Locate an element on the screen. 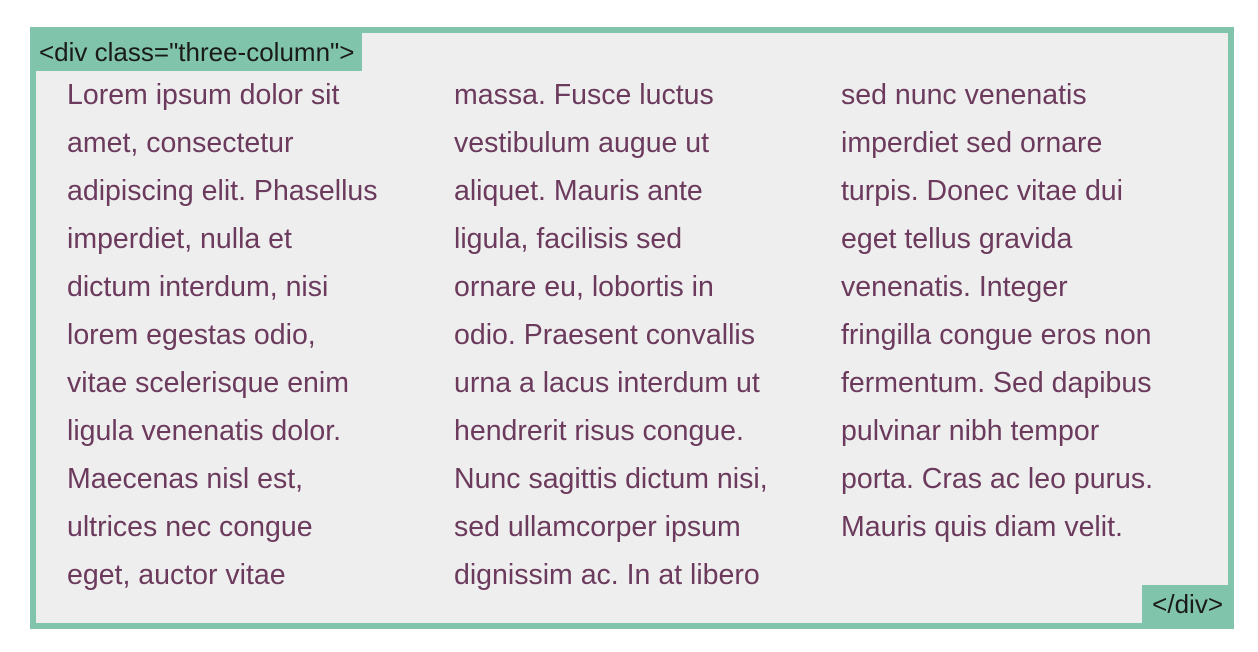  column-line: vestibulum augue ut is located at coordinates (582, 143).